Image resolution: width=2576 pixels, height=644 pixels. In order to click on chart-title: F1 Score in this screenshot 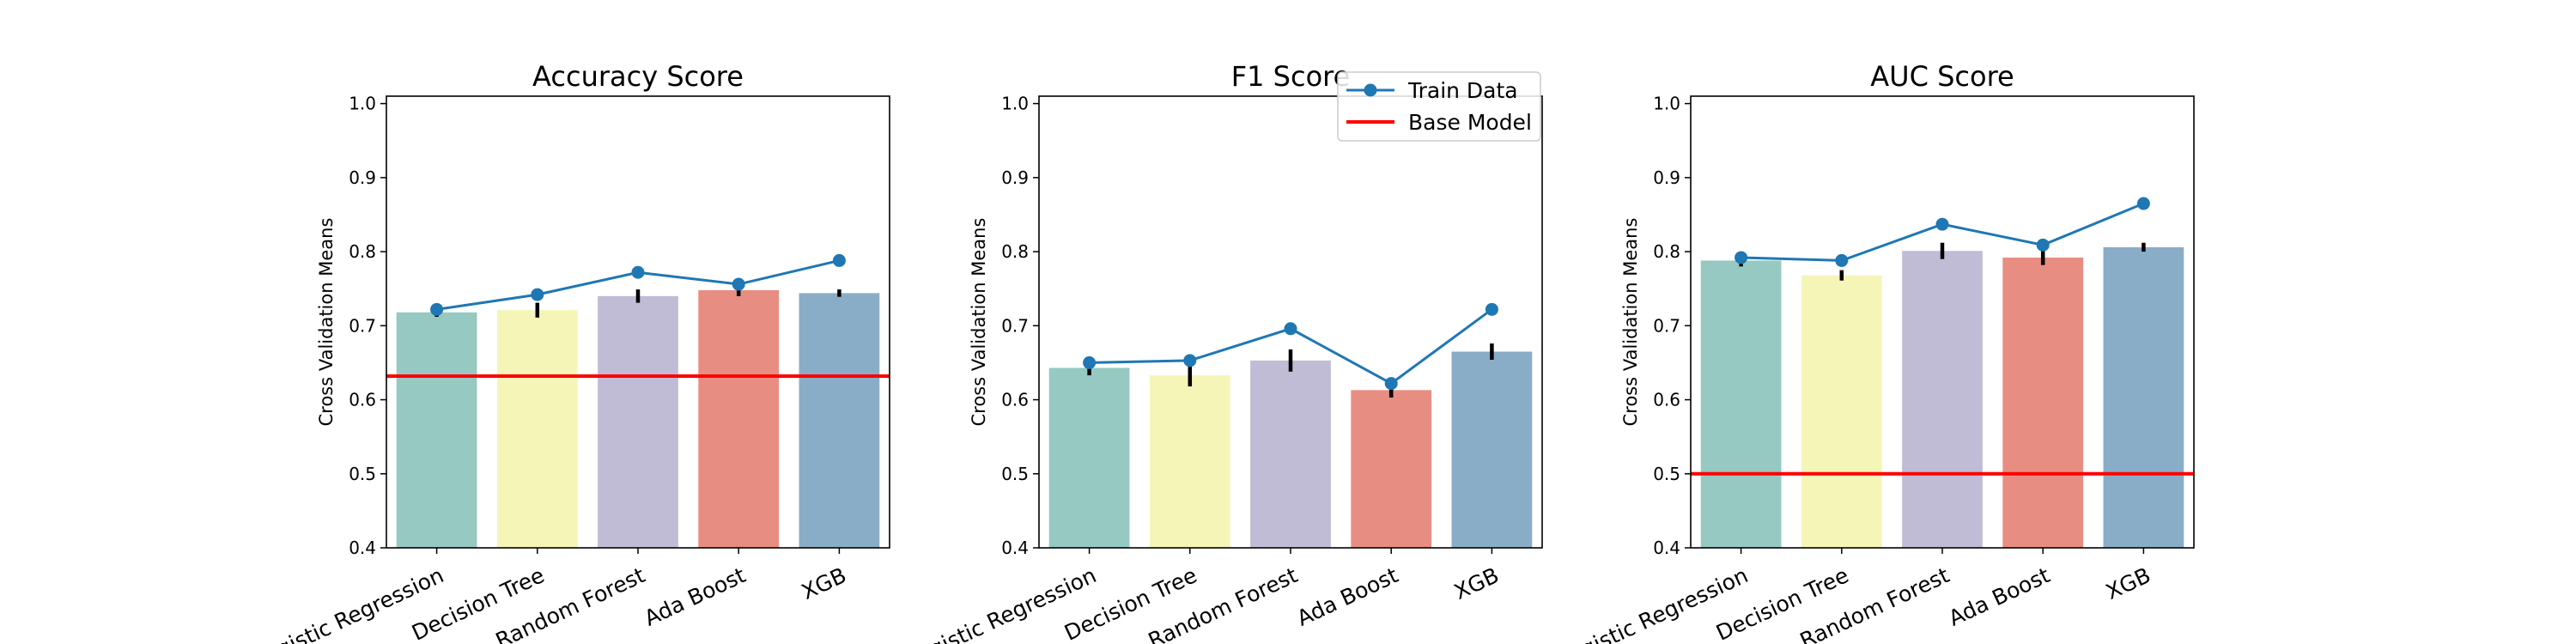, I will do `click(1291, 77)`.